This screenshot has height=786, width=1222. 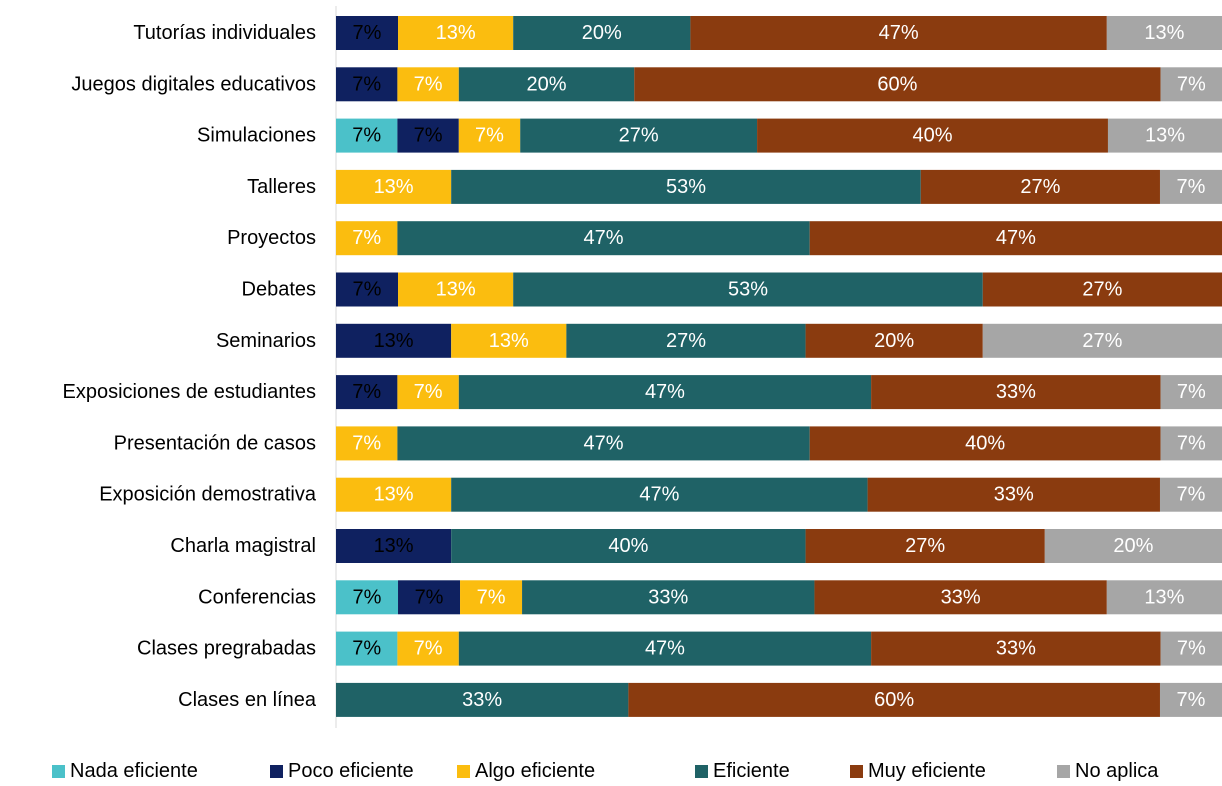 What do you see at coordinates (271, 238) in the screenshot?
I see `category-label: Proyectos` at bounding box center [271, 238].